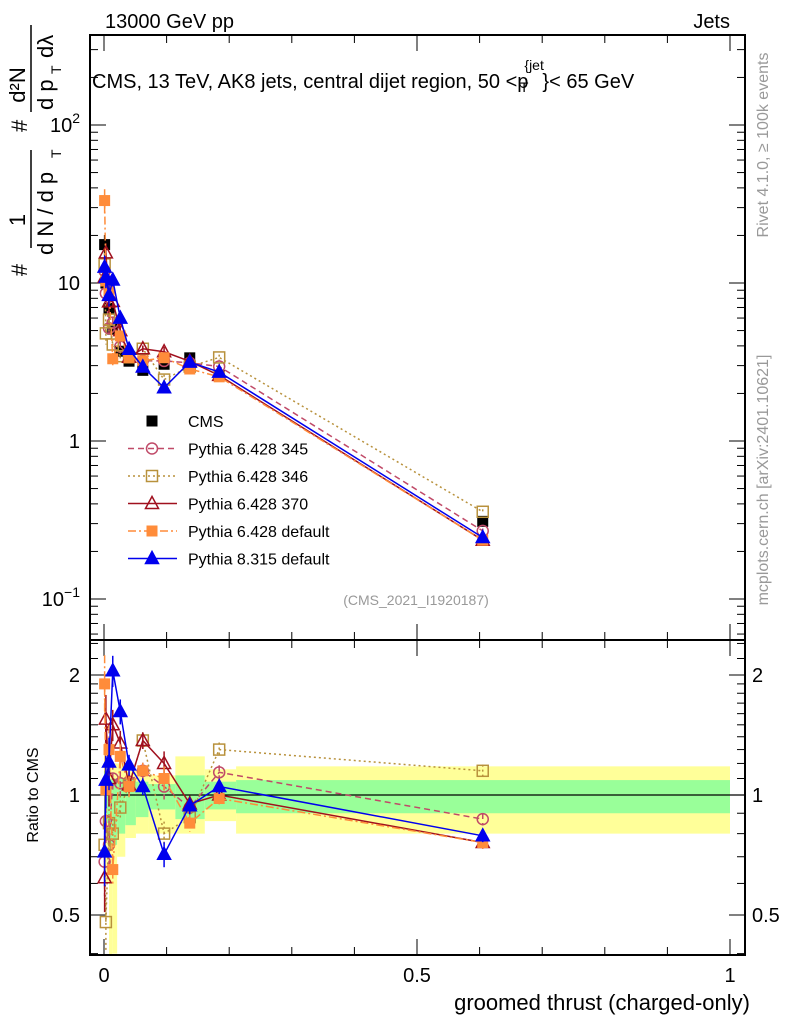  What do you see at coordinates (248, 505) in the screenshot?
I see `legend-label: Pythia 6.428 370` at bounding box center [248, 505].